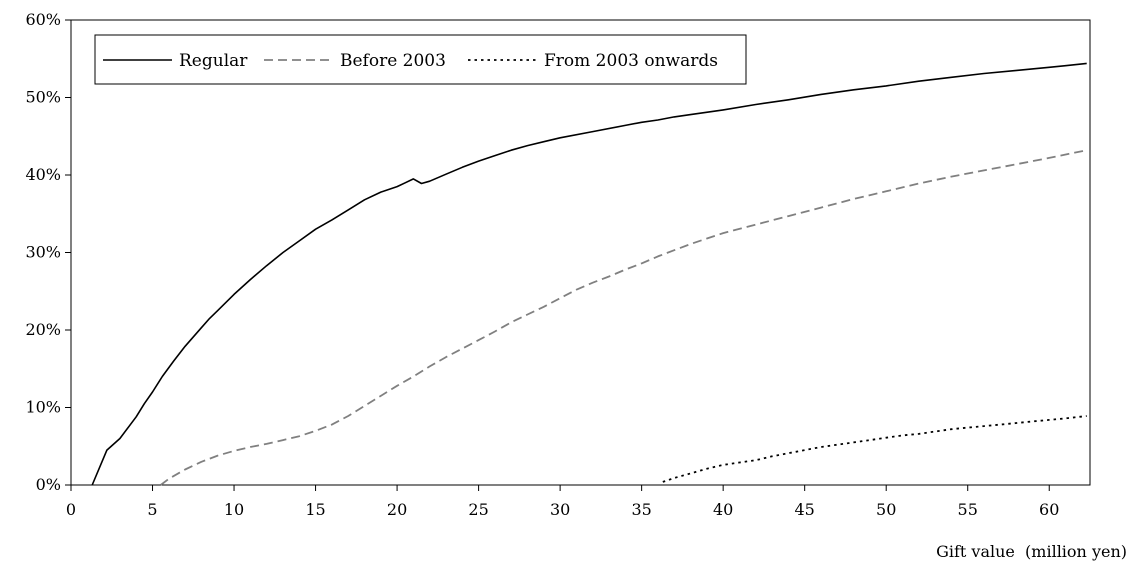  Describe the element at coordinates (641, 509) in the screenshot. I see `x-tick-label: 35` at that location.